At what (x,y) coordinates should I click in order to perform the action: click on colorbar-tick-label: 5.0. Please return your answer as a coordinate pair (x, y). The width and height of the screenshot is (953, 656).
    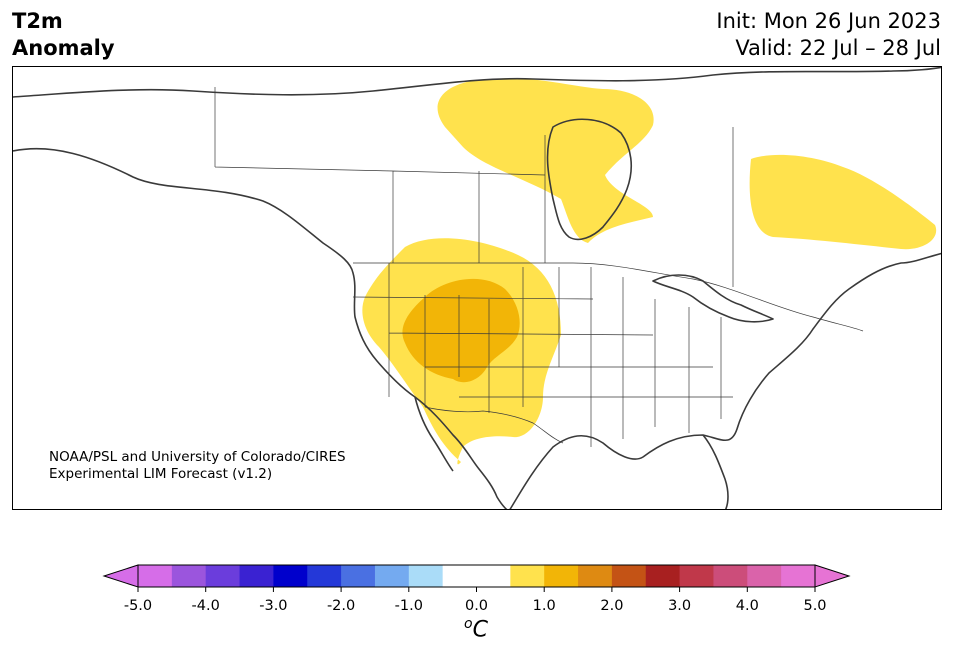
    Looking at the image, I should click on (815, 606).